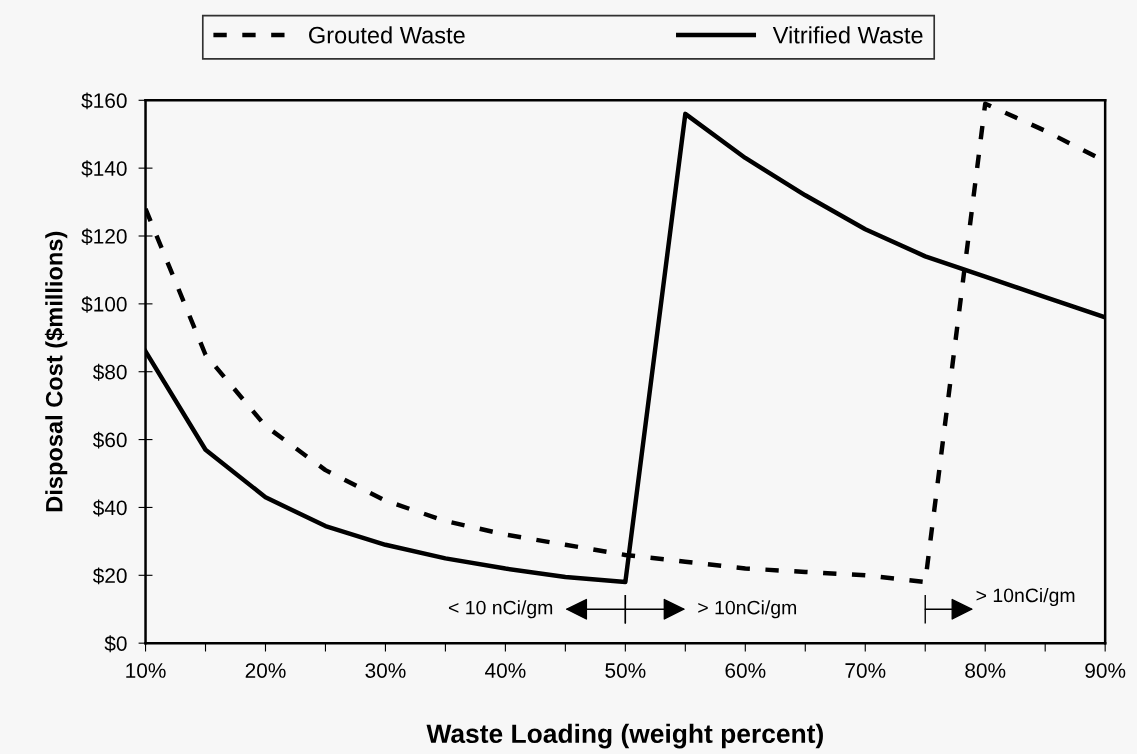  Describe the element at coordinates (745, 670) in the screenshot. I see `x-tick-label: 60%` at that location.